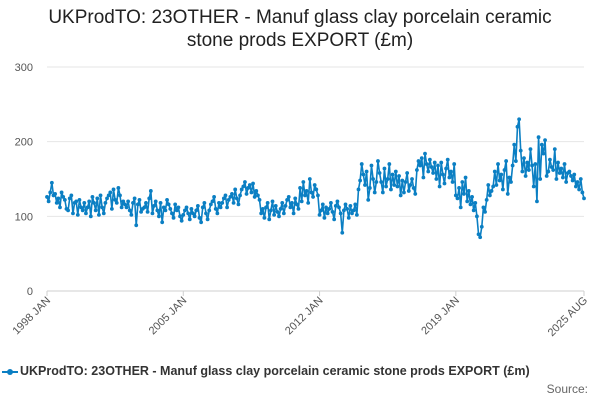  I want to click on x-tick-label: 2019 JAN, so click(440, 316).